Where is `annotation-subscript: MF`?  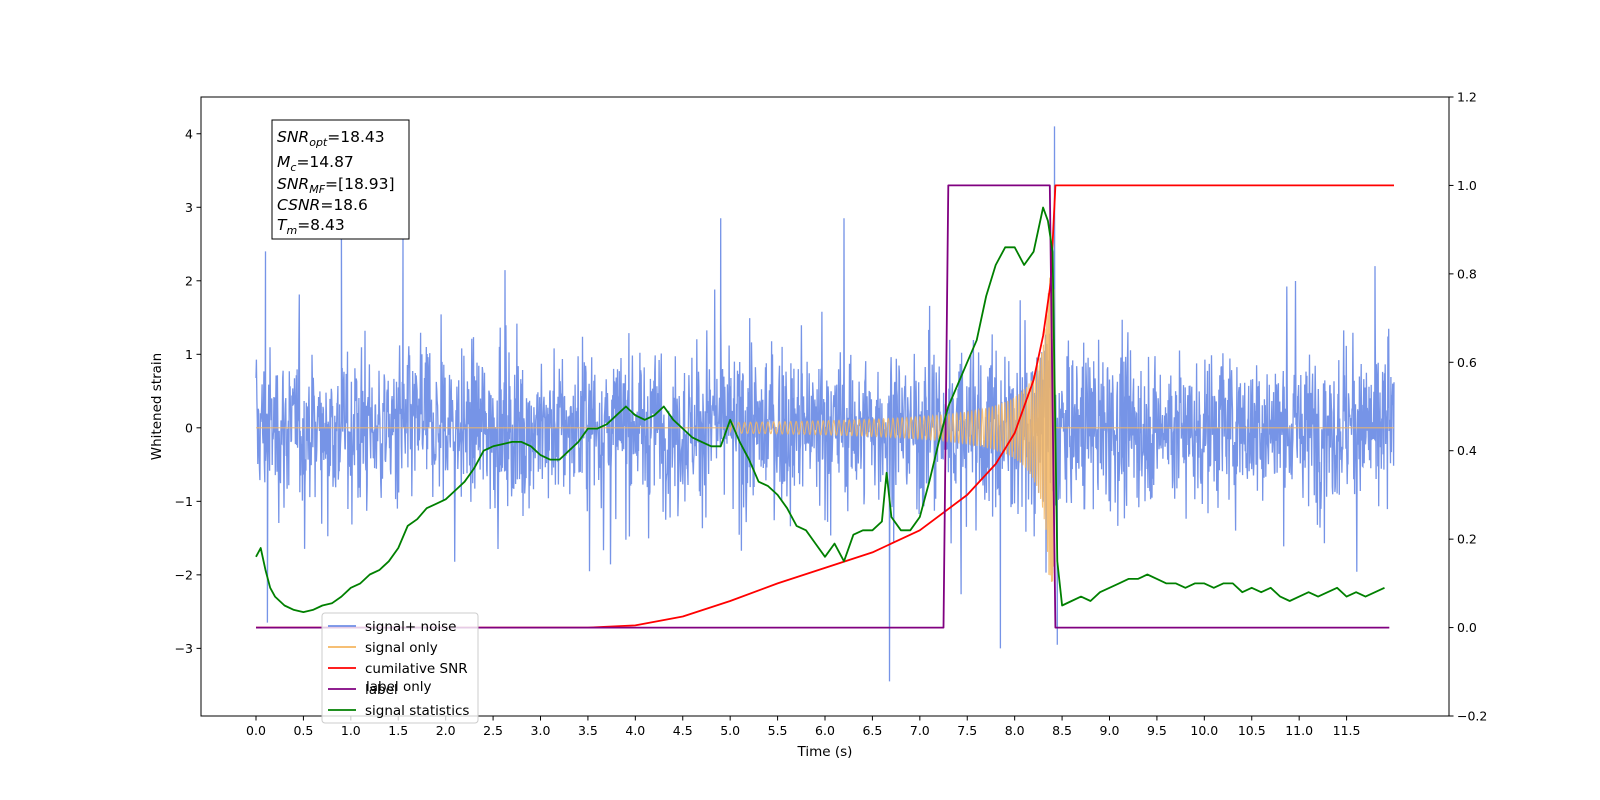
annotation-subscript: MF is located at coordinates (317, 189).